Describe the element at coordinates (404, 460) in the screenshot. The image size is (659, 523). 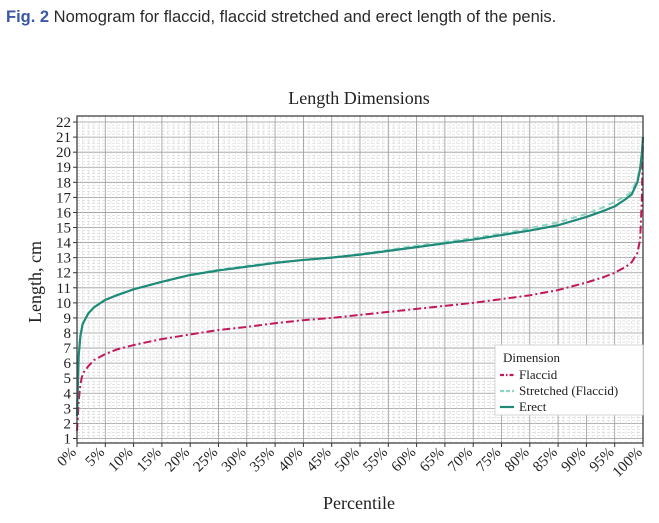
I see `x-tick-label: 60%` at that location.